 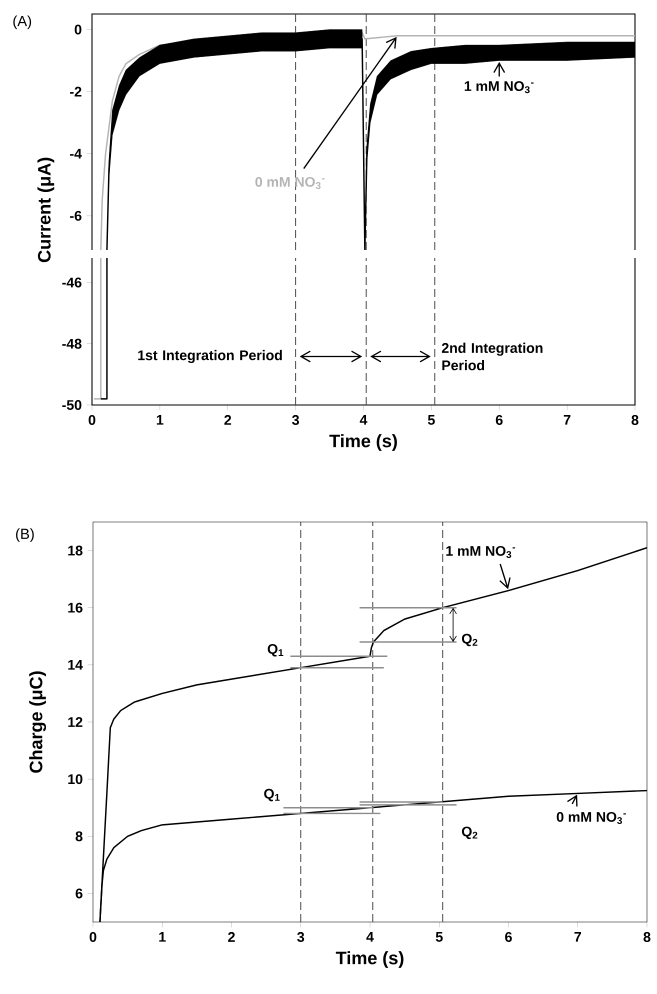 What do you see at coordinates (289, 182) in the screenshot?
I see `text: 0 mM NO$_{3}$-` at bounding box center [289, 182].